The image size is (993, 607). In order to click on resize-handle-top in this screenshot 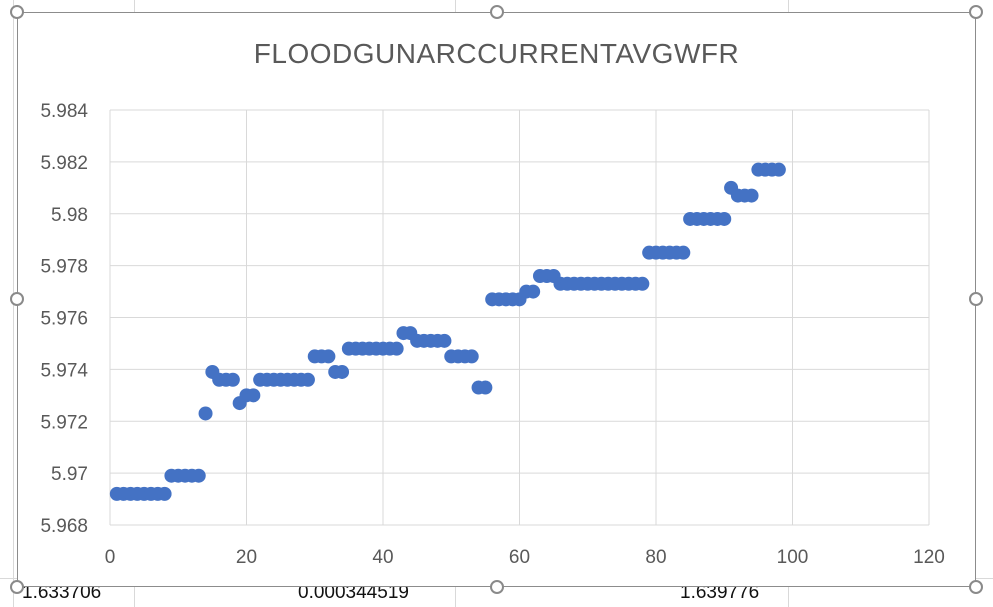, I will do `click(497, 12)`.